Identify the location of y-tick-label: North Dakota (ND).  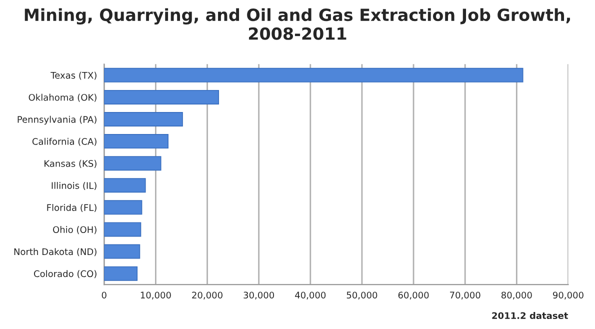
(55, 252).